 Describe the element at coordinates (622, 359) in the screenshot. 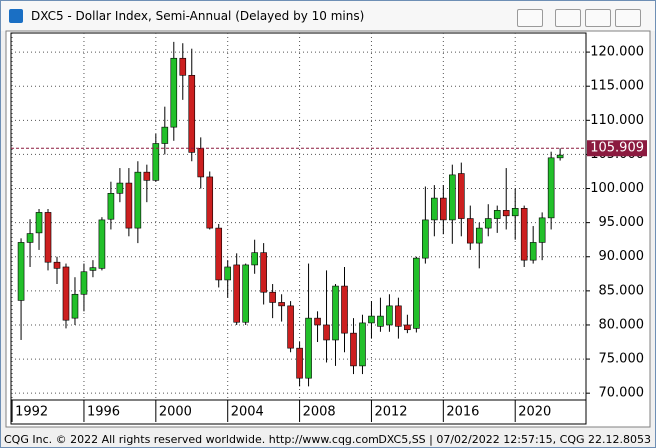

I see `y-tick-label: 75.000` at that location.